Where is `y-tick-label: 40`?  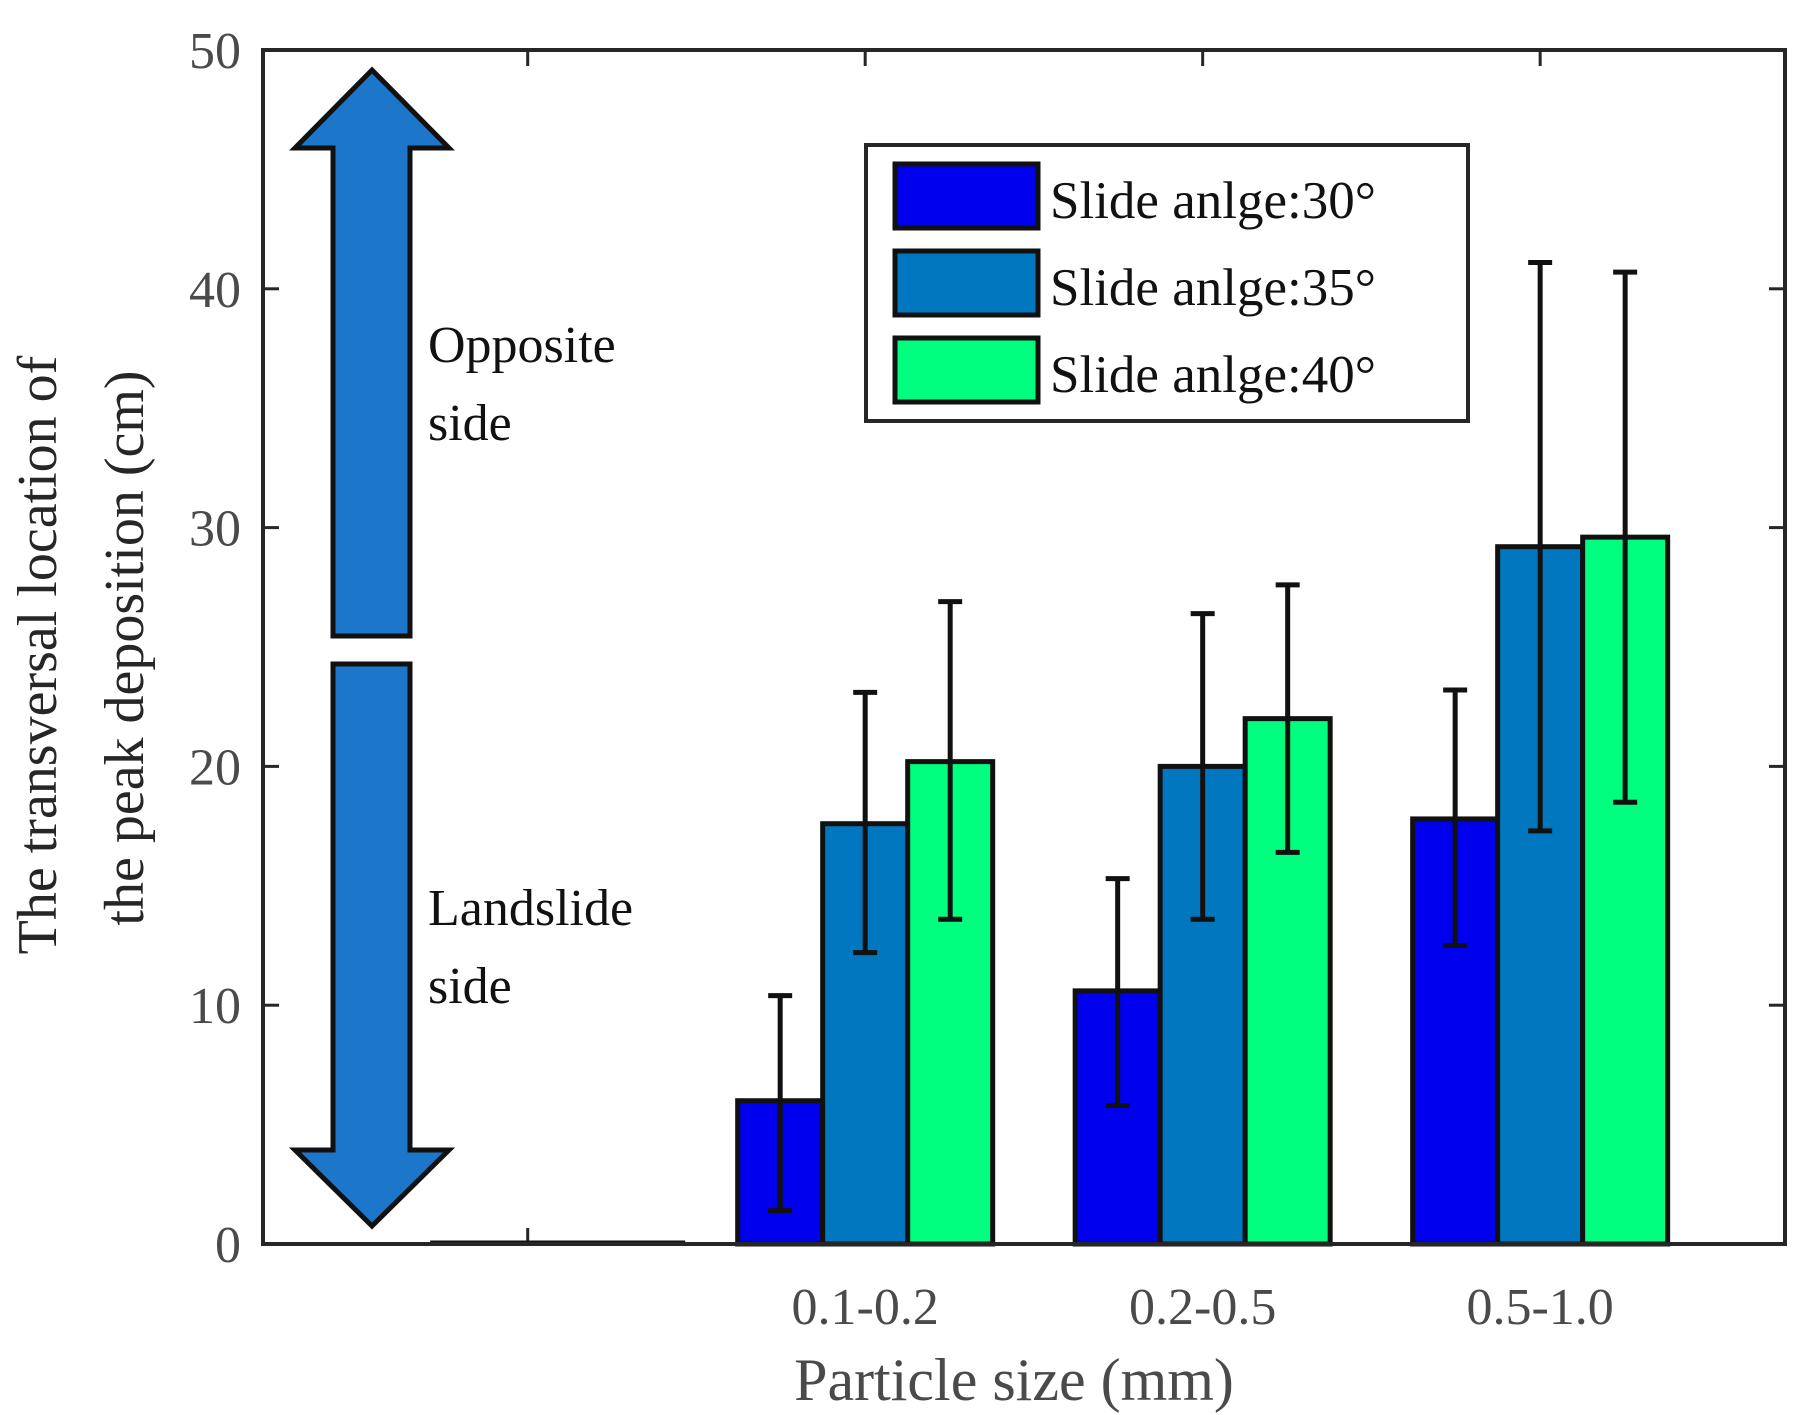 y-tick-label: 40 is located at coordinates (215, 290).